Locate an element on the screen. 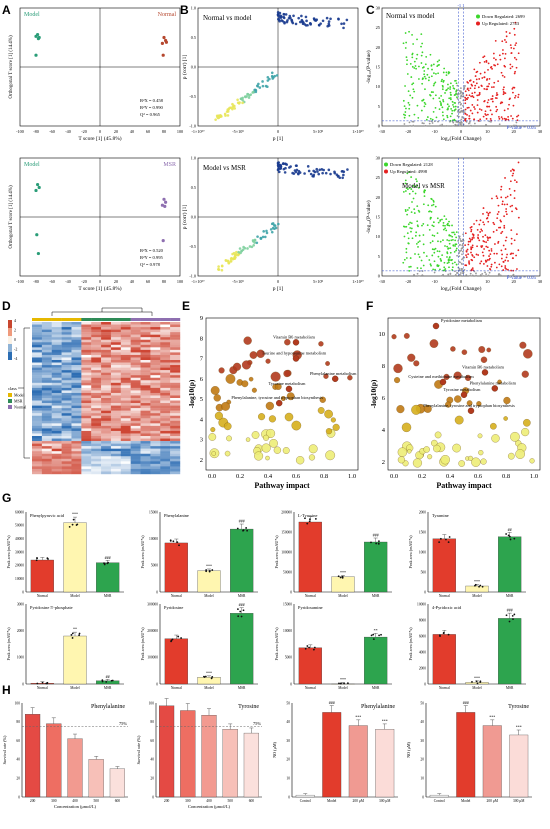  bar-ytick: 15000 is located at coordinates (287, 604).